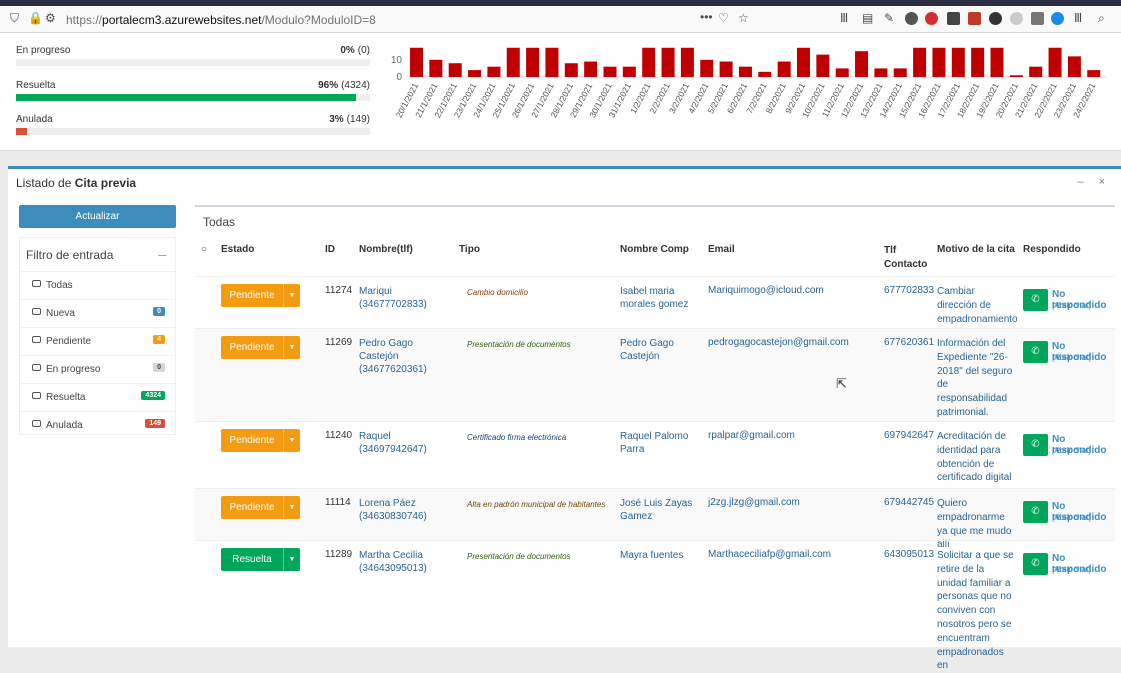 The height and width of the screenshot is (673, 1121). Describe the element at coordinates (953, 18) in the screenshot. I see `qr-code-icon` at that location.